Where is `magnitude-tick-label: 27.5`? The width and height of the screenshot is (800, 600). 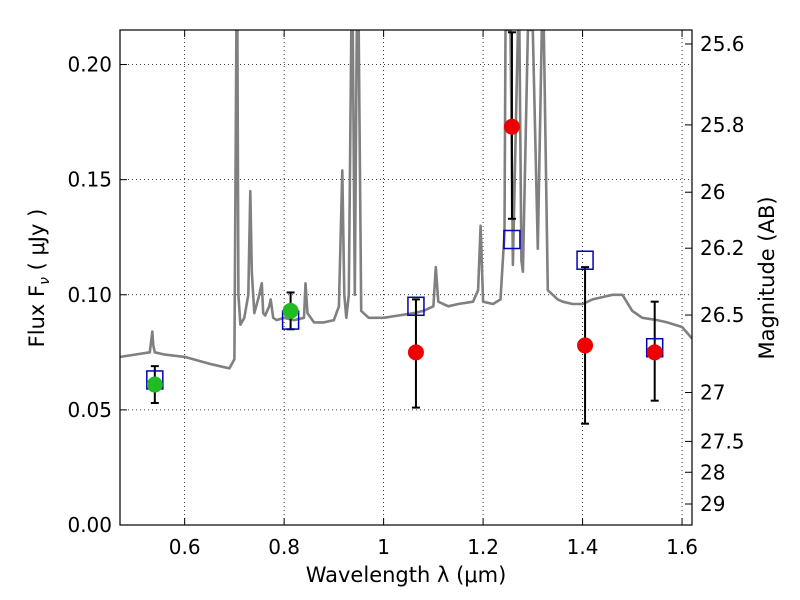
magnitude-tick-label: 27.5 is located at coordinates (722, 441).